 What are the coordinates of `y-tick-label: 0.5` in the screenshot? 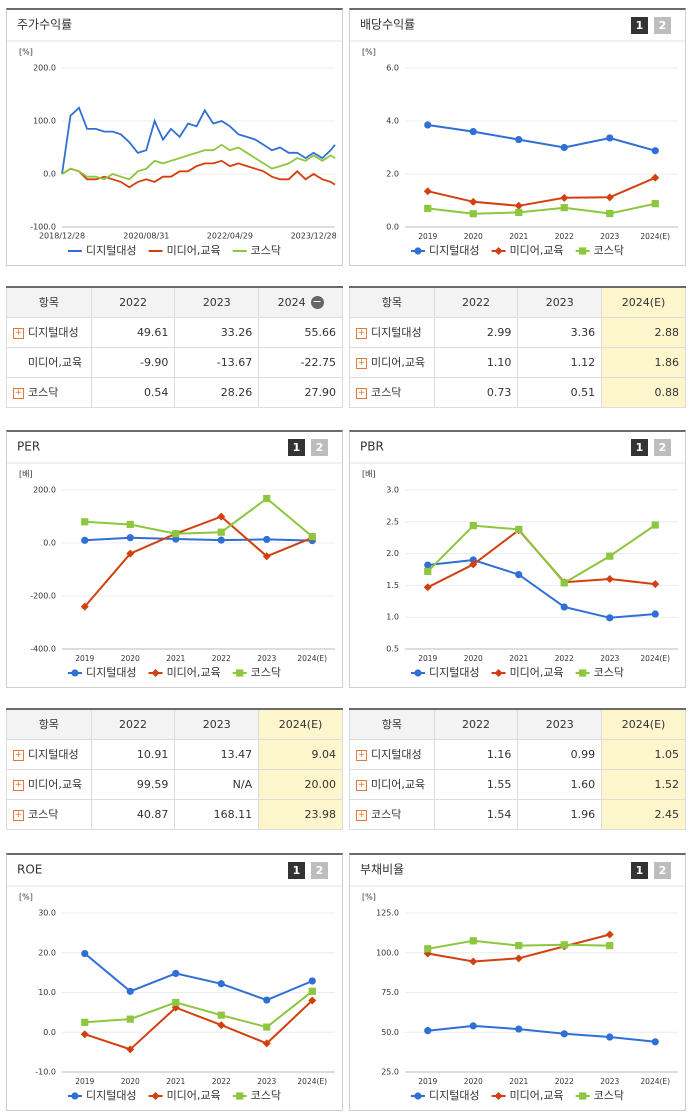 It's located at (392, 649).